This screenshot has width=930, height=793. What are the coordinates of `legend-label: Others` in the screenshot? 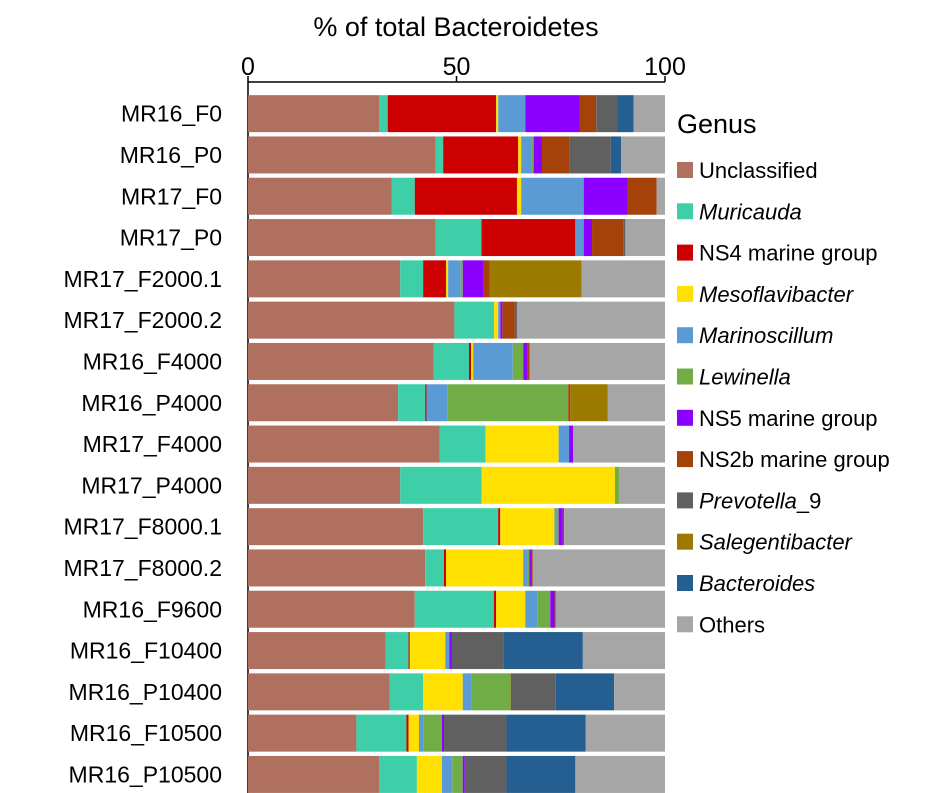 It's located at (732, 624).